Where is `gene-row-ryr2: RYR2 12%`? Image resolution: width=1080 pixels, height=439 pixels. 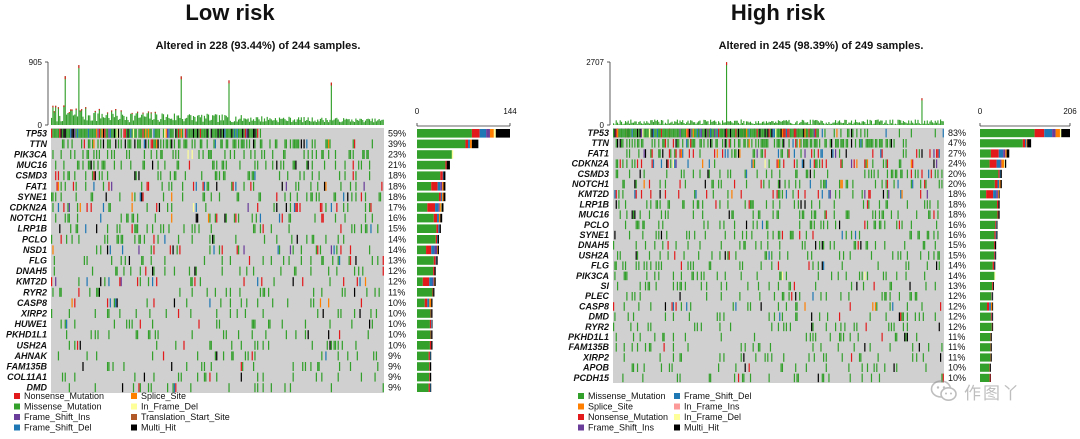 gene-row-ryr2: RYR2 12% is located at coordinates (789, 327).